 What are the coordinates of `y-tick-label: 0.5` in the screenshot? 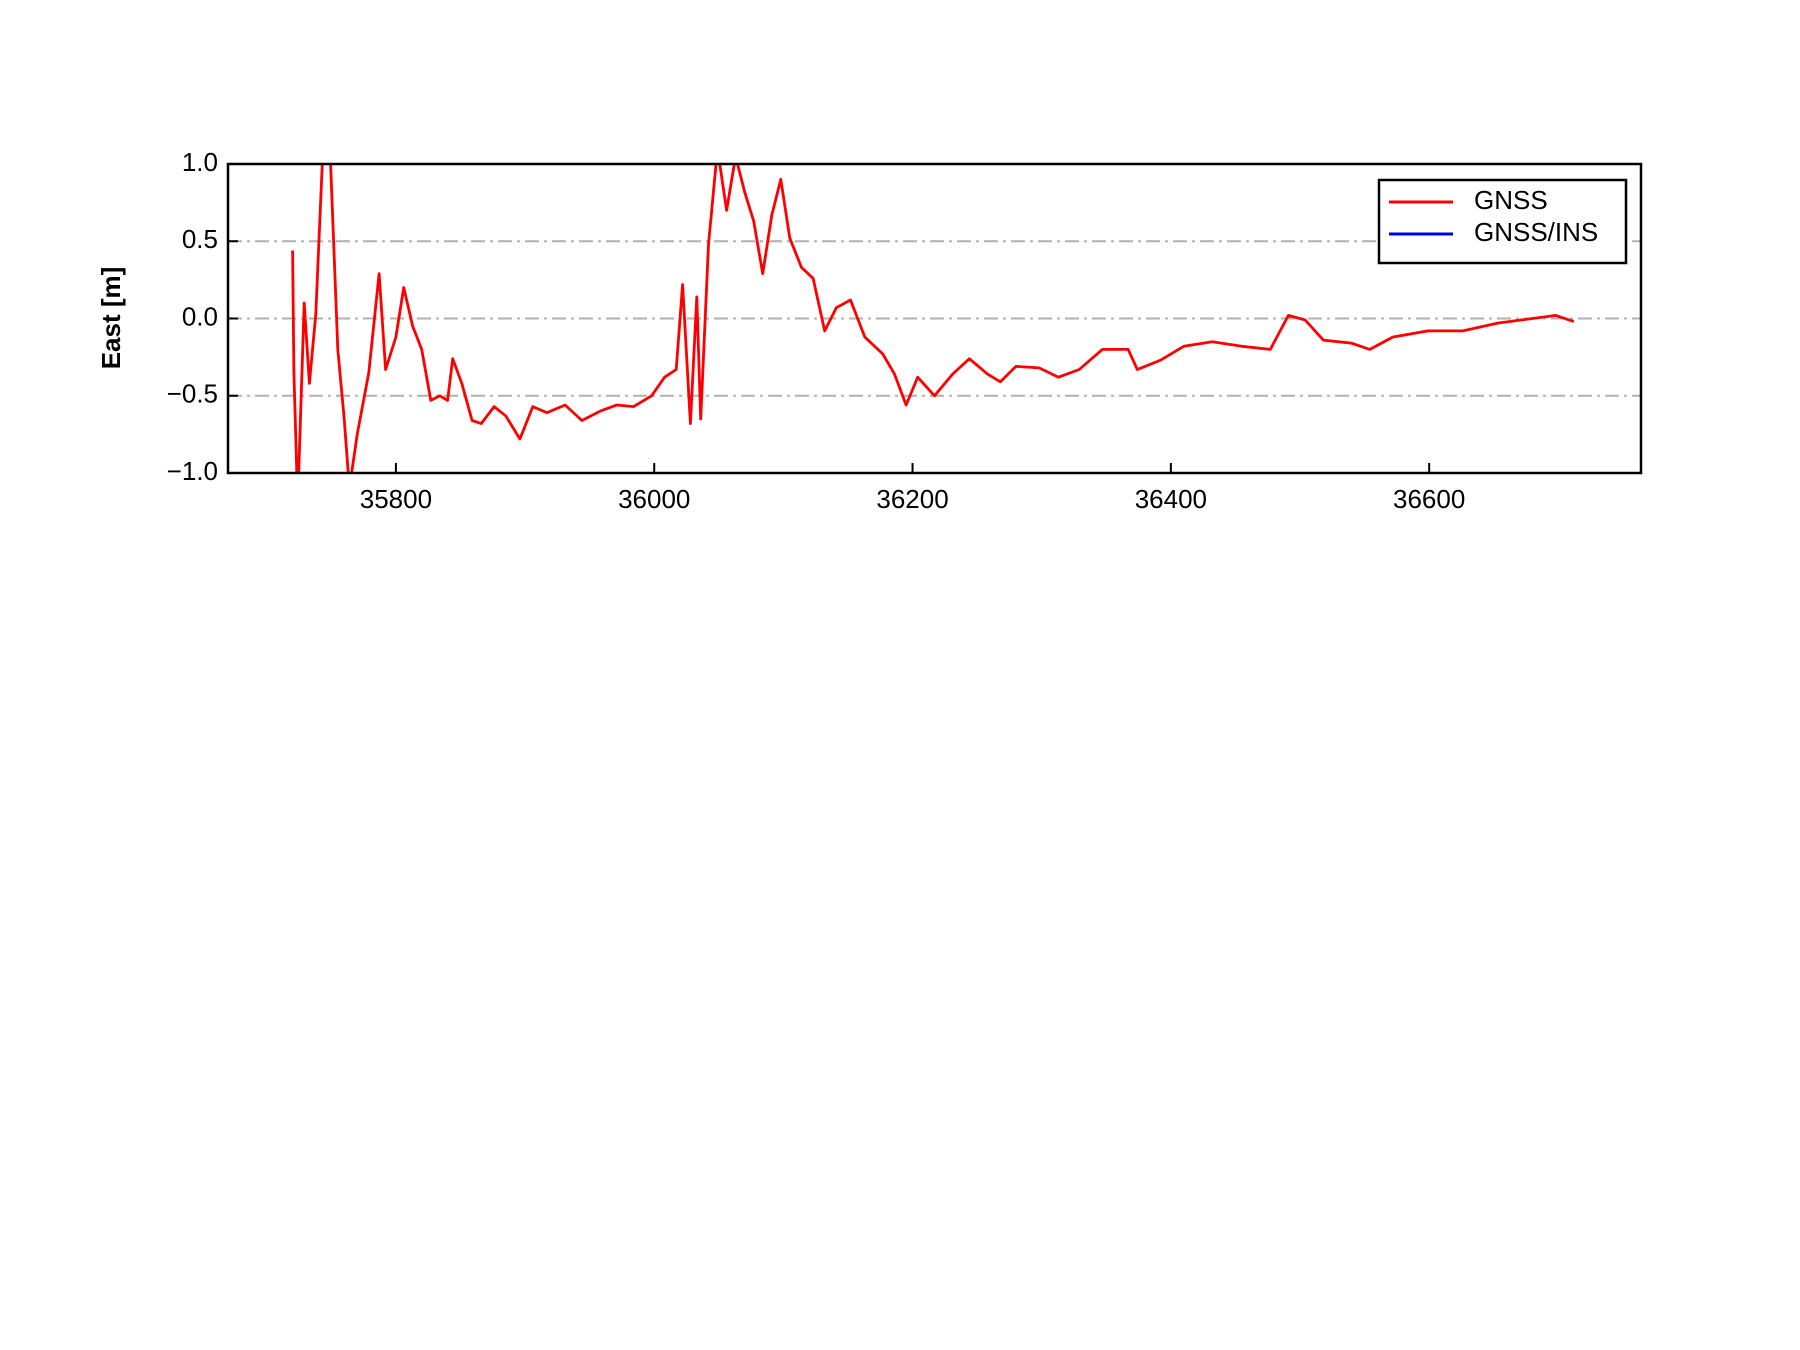 It's located at (200, 239).